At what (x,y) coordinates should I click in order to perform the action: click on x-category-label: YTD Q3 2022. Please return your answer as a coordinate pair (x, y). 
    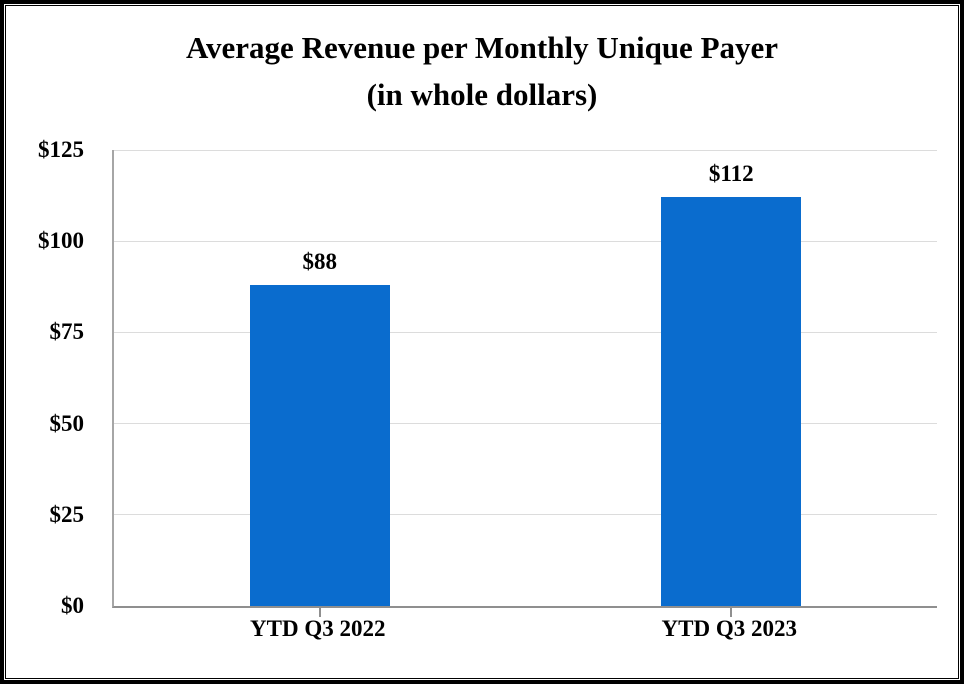
    Looking at the image, I should click on (318, 628).